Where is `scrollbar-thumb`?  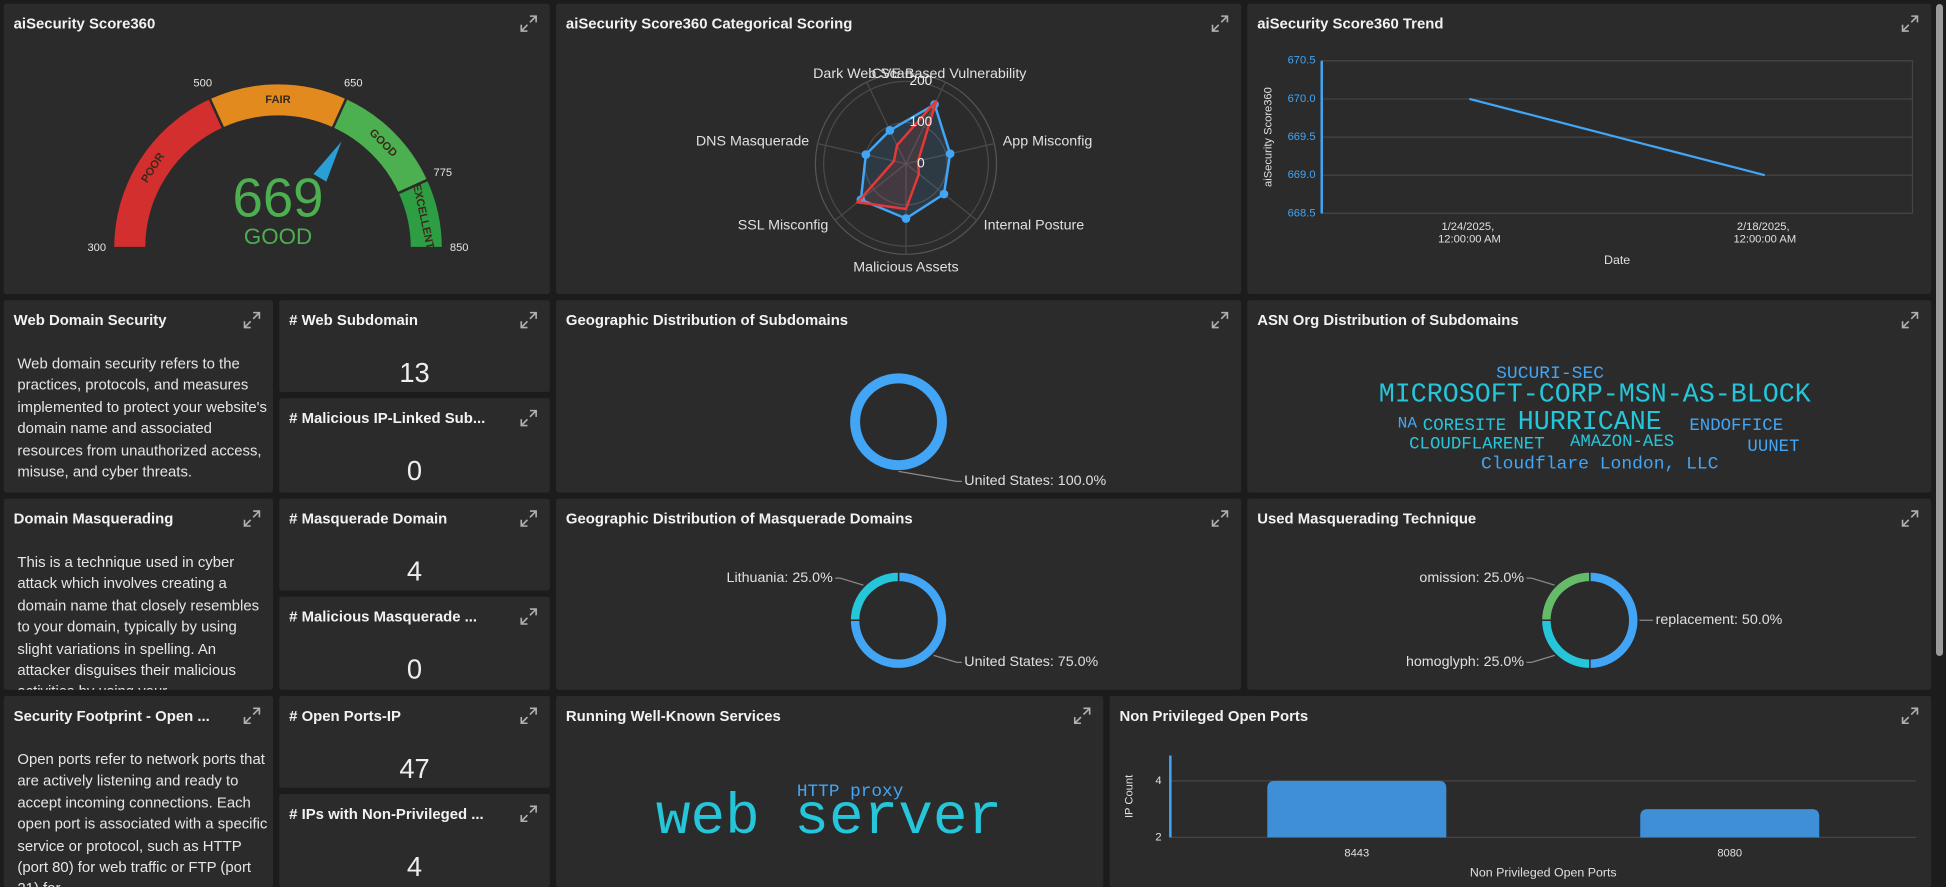
scrollbar-thumb is located at coordinates (1939, 330).